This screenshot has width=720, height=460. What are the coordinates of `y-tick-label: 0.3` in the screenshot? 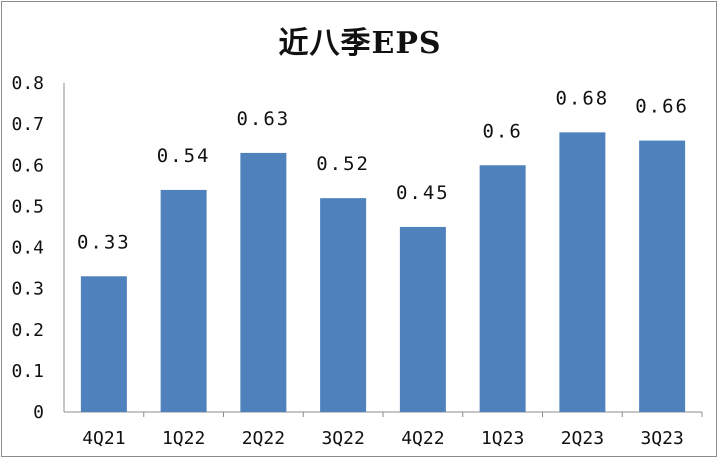 It's located at (27, 289).